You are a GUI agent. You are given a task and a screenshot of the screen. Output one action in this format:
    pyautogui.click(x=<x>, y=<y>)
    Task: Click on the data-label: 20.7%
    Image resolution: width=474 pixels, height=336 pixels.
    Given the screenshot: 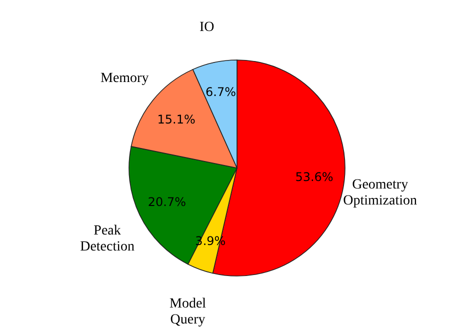 What is the action you would take?
    pyautogui.click(x=167, y=201)
    